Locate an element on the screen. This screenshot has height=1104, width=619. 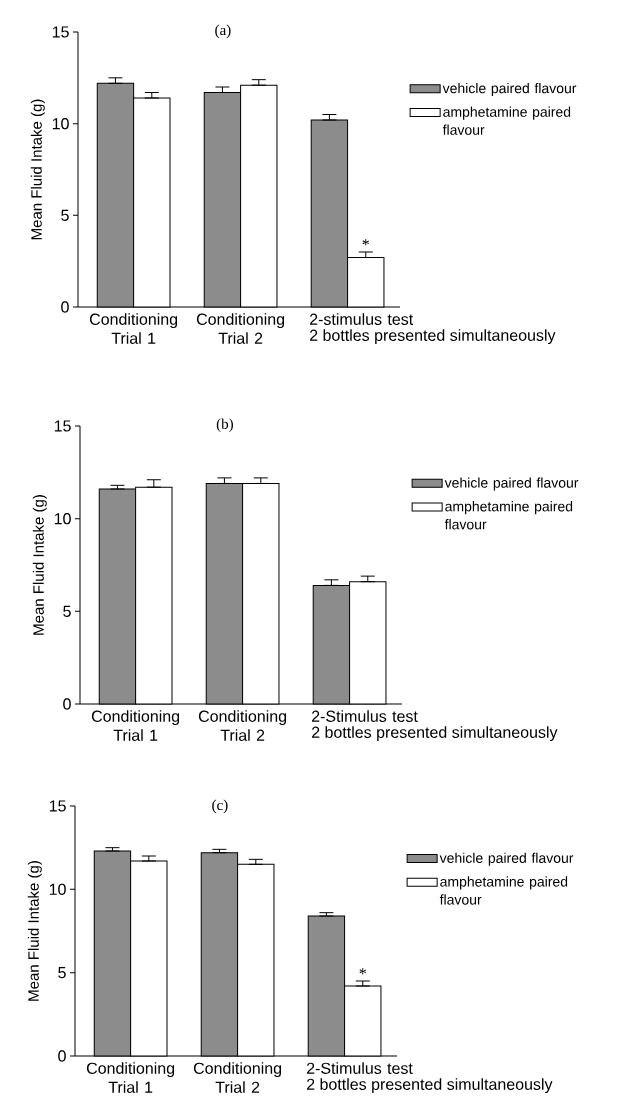
chart-title: (c) is located at coordinates (220, 806).